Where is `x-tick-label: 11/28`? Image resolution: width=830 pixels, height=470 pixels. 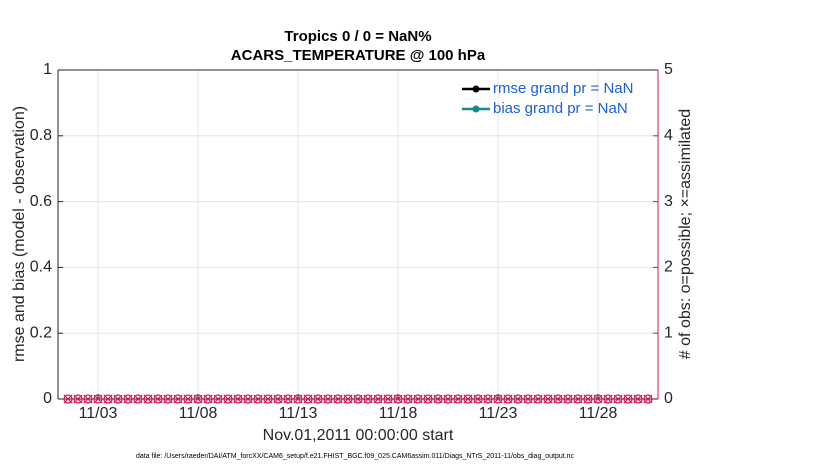
x-tick-label: 11/28 is located at coordinates (598, 413).